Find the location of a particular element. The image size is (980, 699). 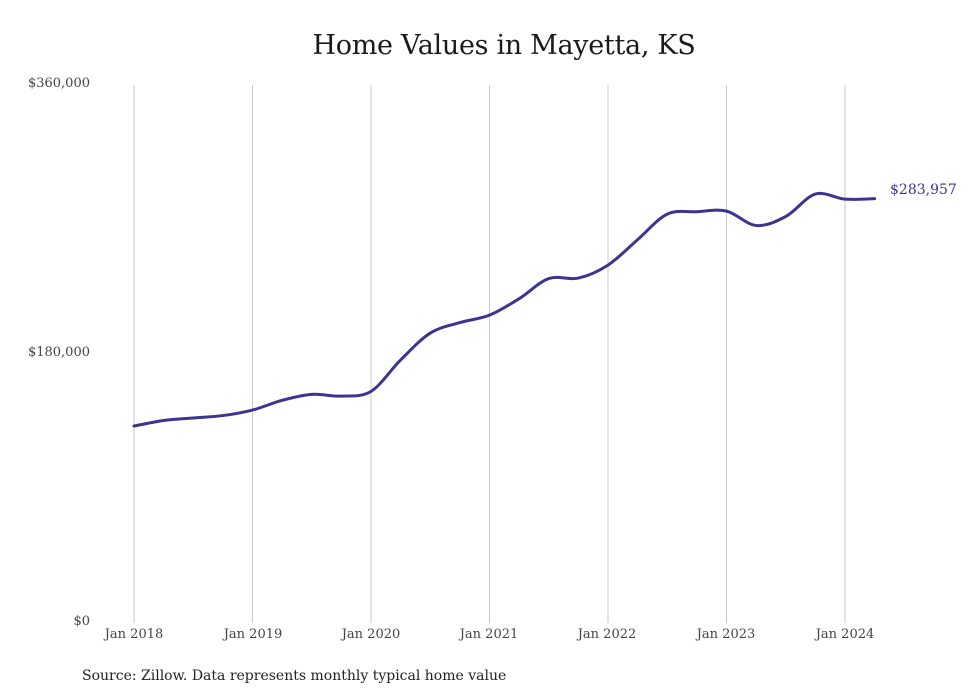

x-tick-jan-2022: Jan 2022 is located at coordinates (607, 634).